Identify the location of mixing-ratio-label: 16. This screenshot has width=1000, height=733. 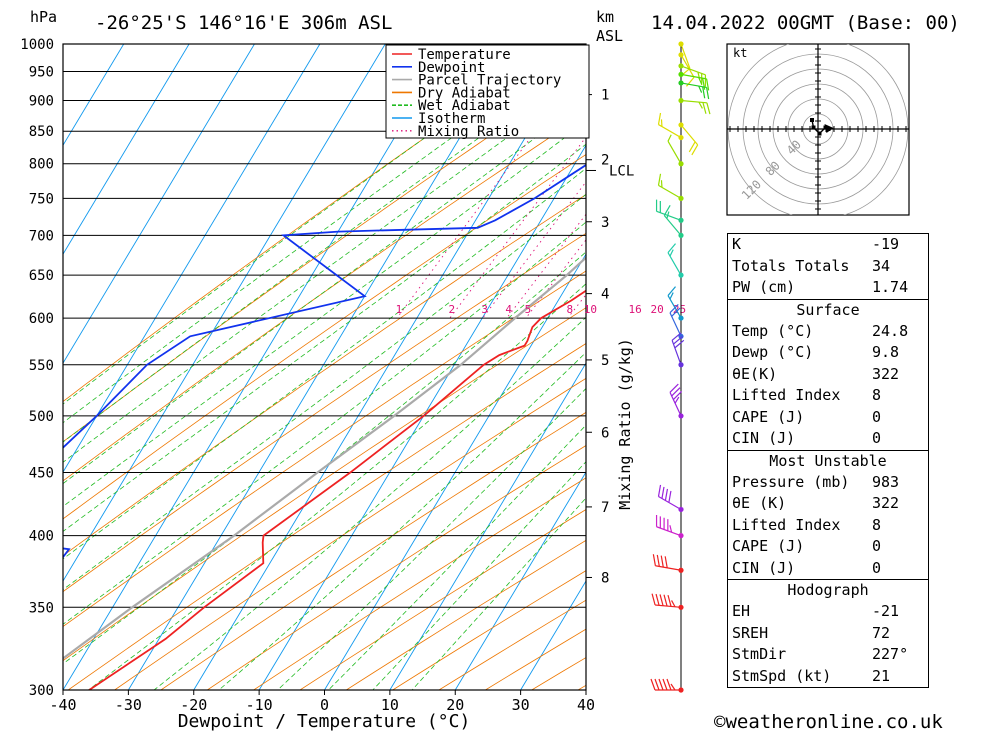
(635, 309).